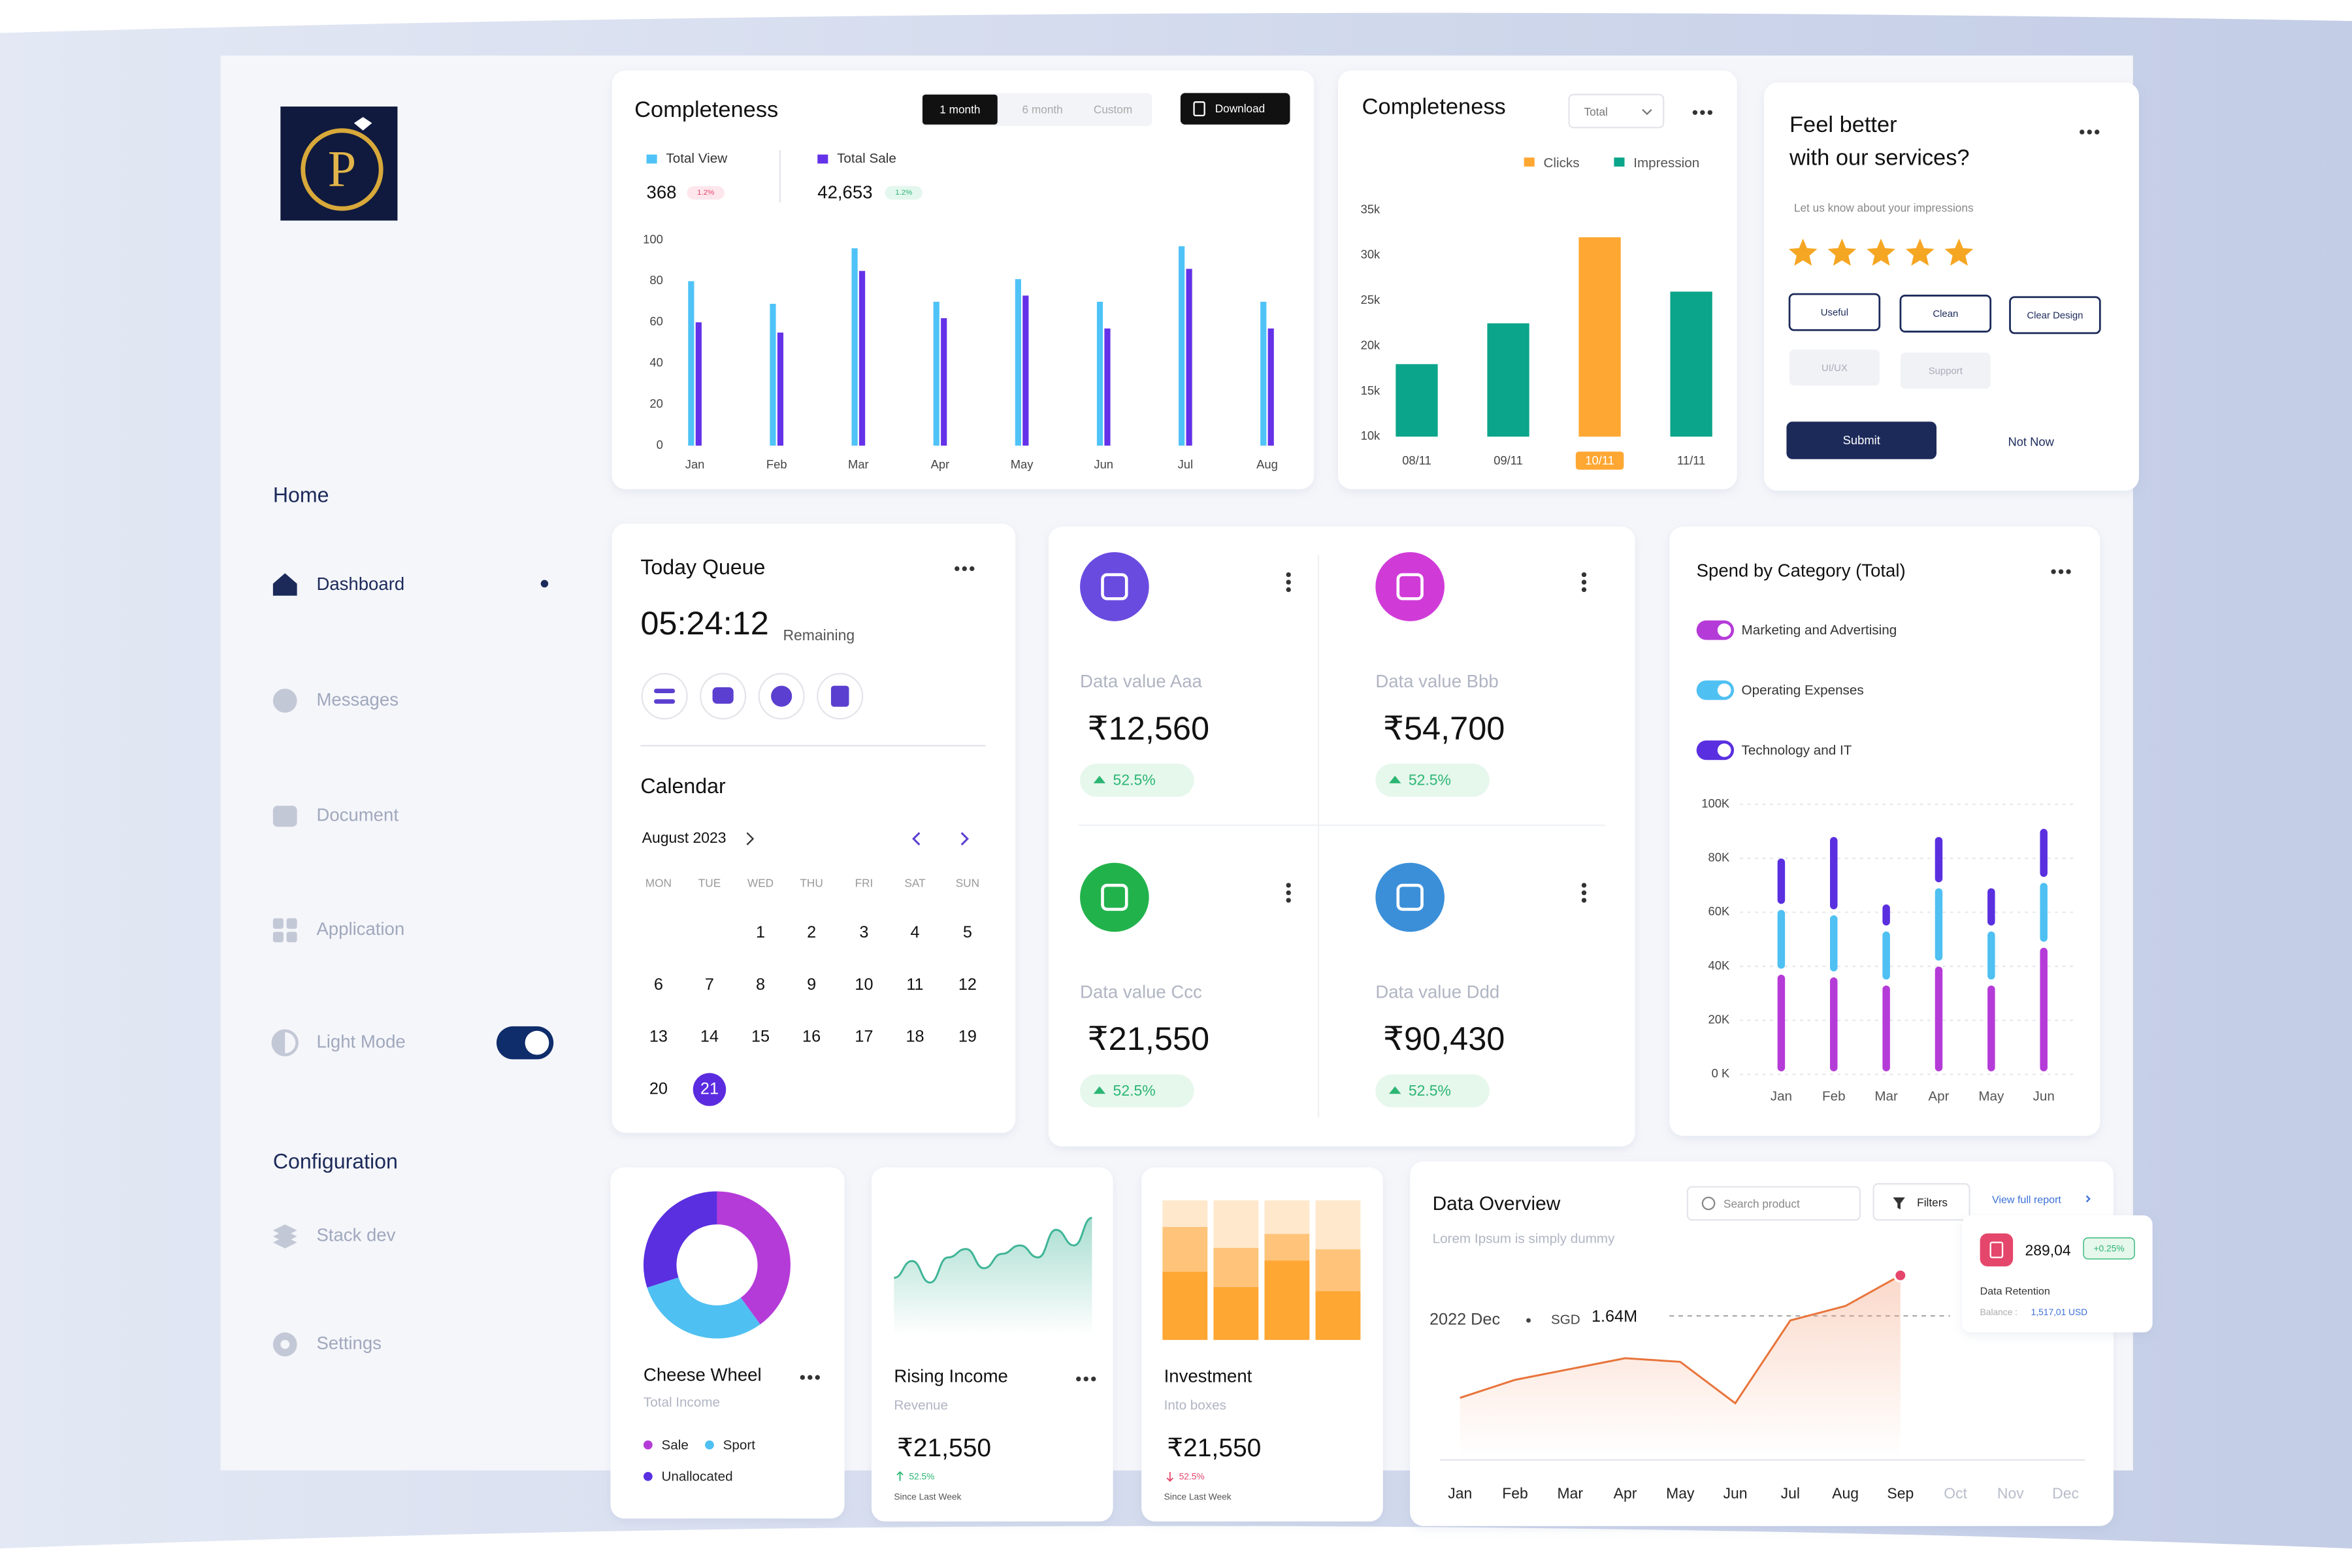 This screenshot has height=1568, width=2352. I want to click on day: 7, so click(709, 984).